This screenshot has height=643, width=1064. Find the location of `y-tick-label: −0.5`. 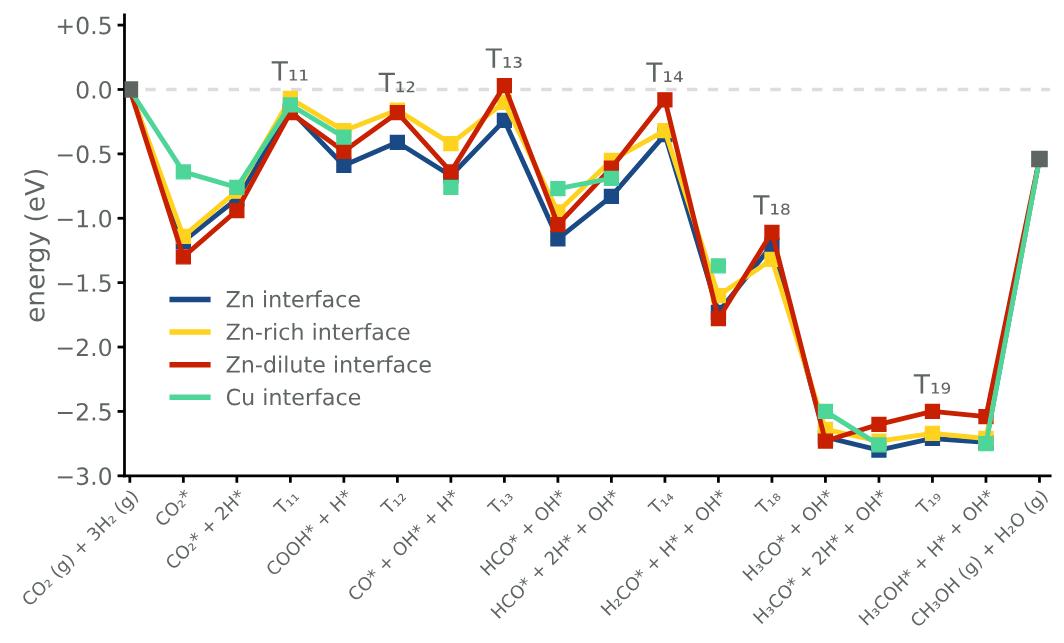

y-tick-label: −0.5 is located at coordinates (84, 154).